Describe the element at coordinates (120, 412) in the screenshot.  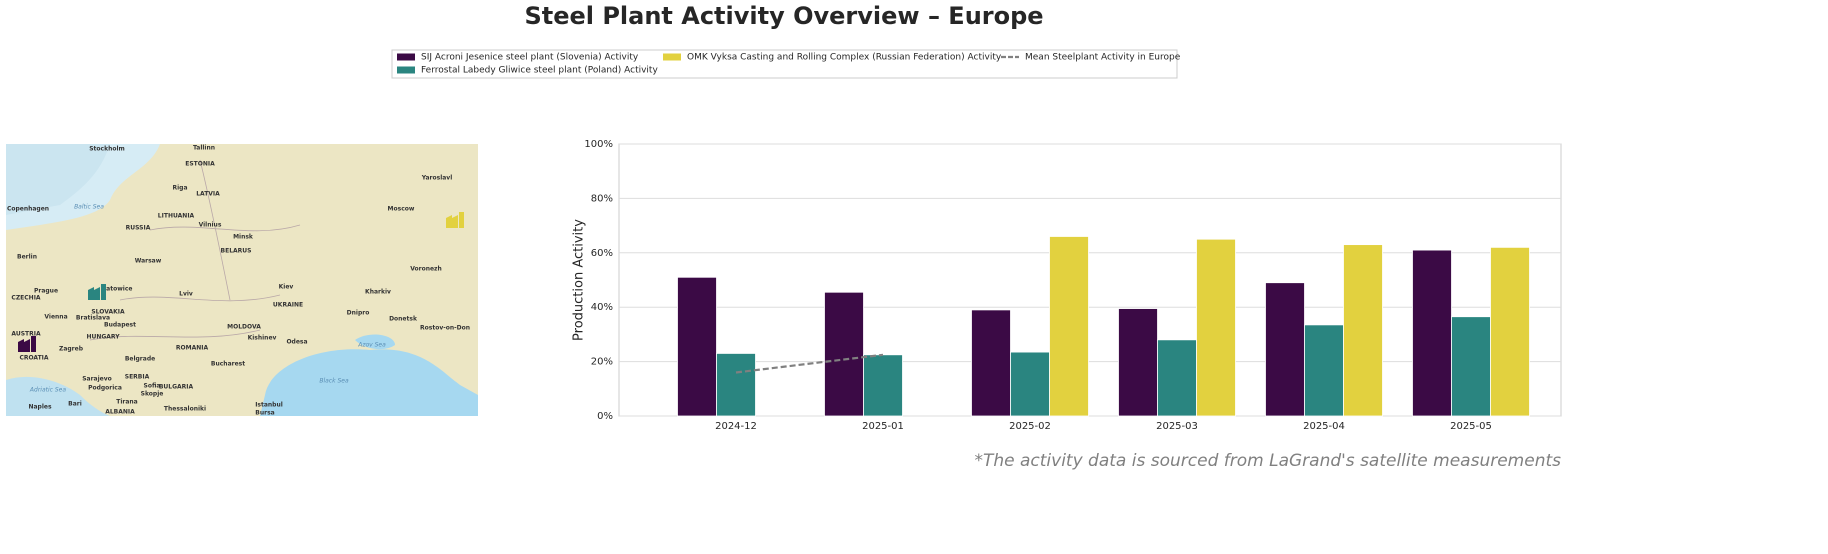
I see `map-label: ALBANIA` at that location.